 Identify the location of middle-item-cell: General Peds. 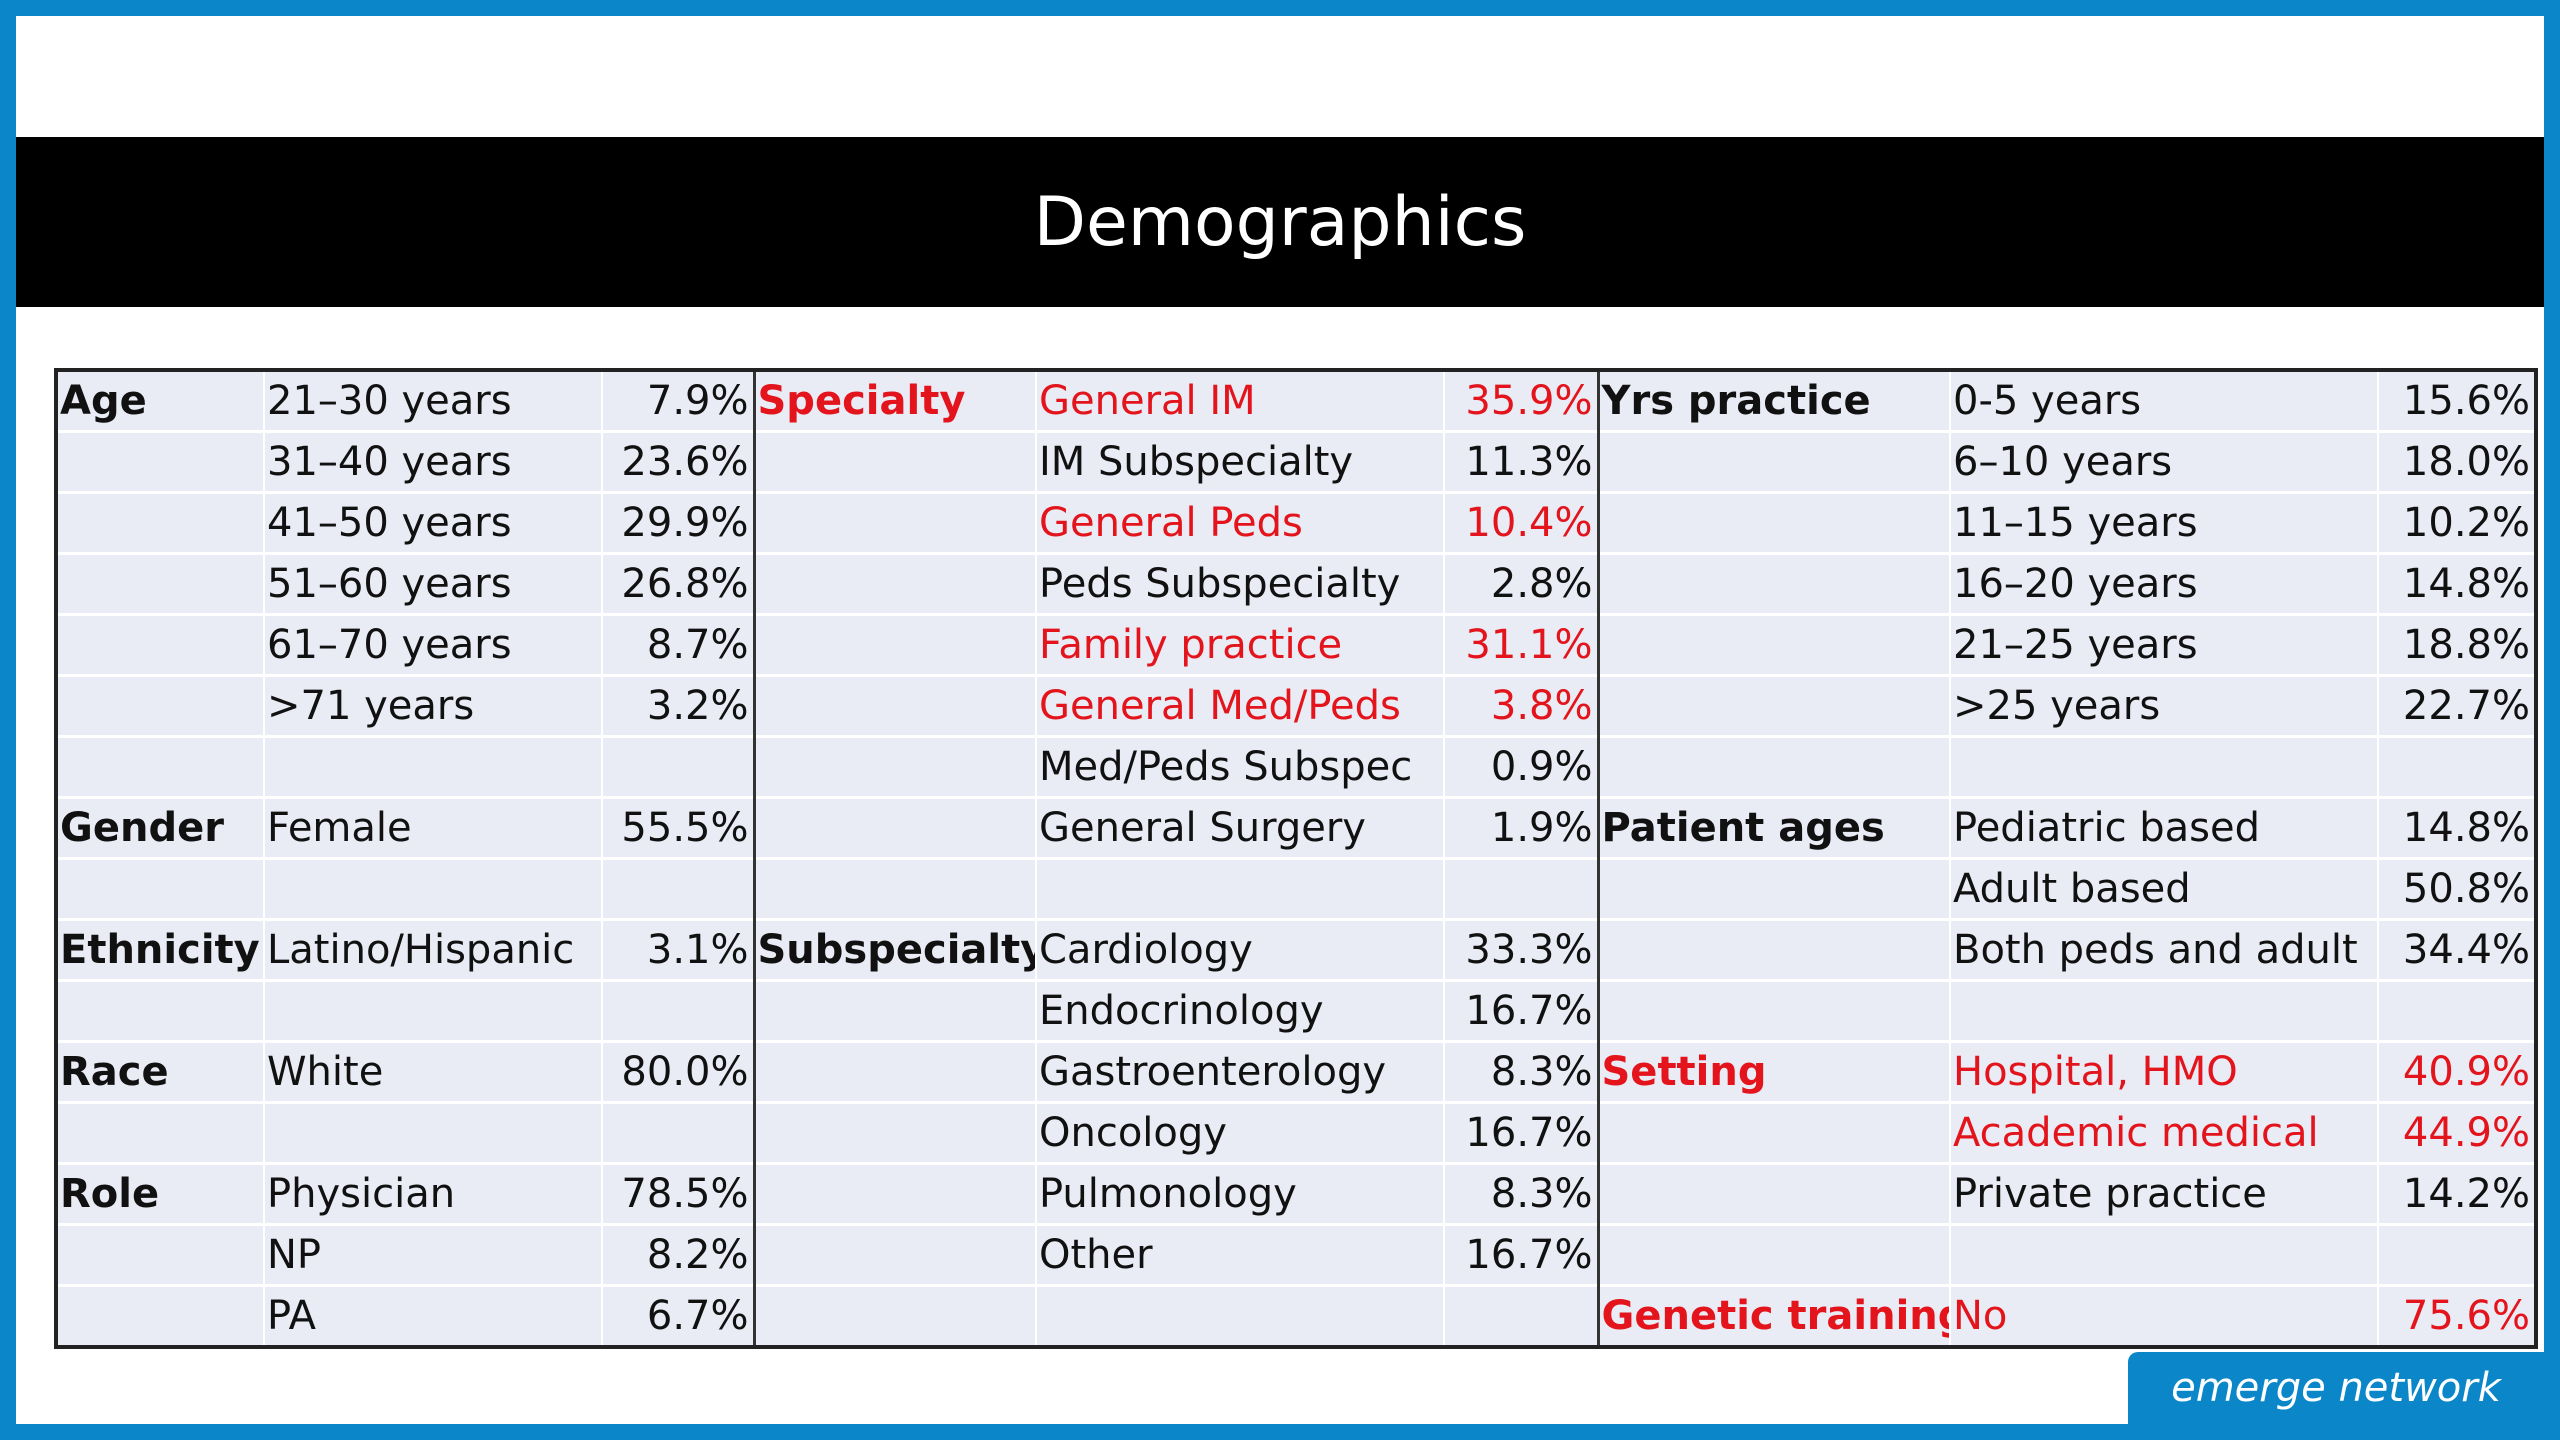
(1240, 522).